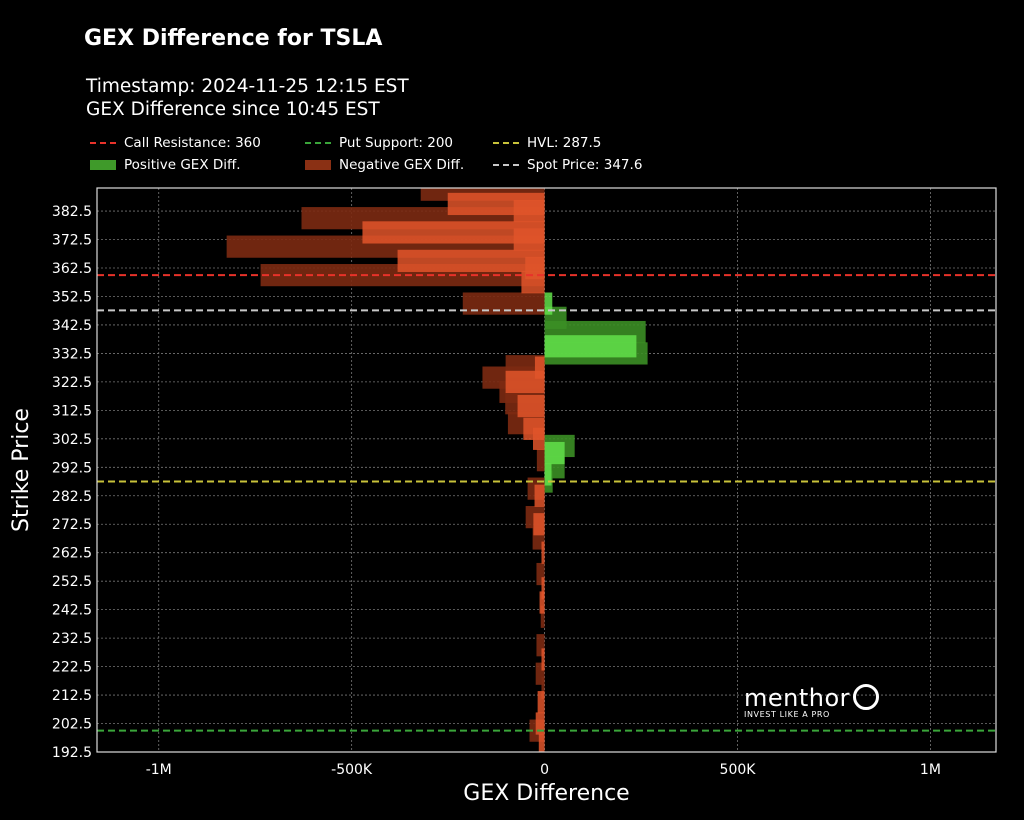 The image size is (1024, 820). Describe the element at coordinates (72, 525) in the screenshot. I see `y-tick-label: 272.5` at that location.